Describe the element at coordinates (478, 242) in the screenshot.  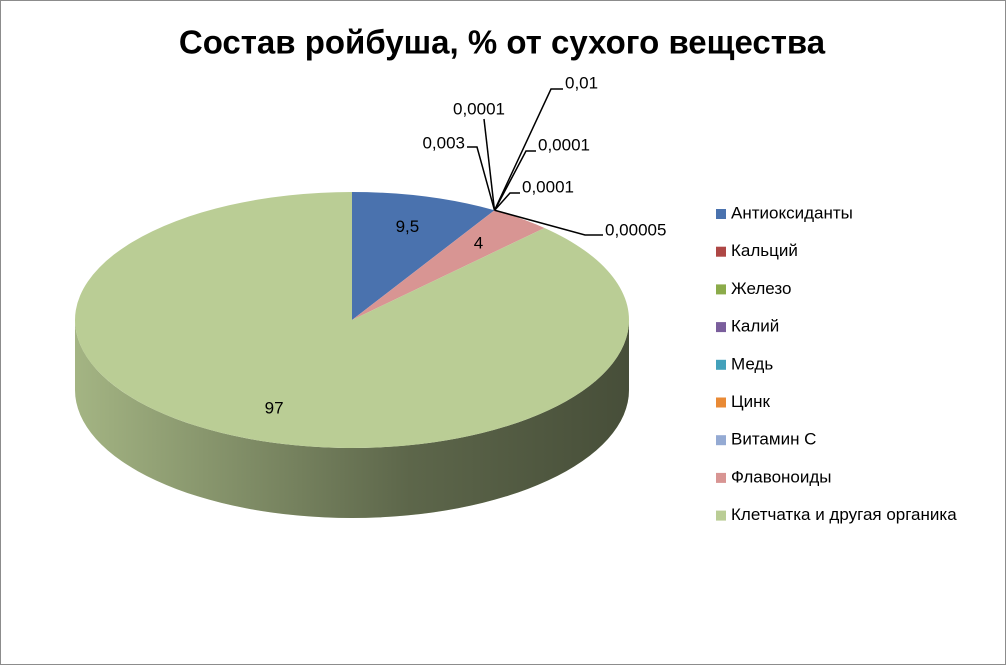
I see `data-label: 4` at that location.